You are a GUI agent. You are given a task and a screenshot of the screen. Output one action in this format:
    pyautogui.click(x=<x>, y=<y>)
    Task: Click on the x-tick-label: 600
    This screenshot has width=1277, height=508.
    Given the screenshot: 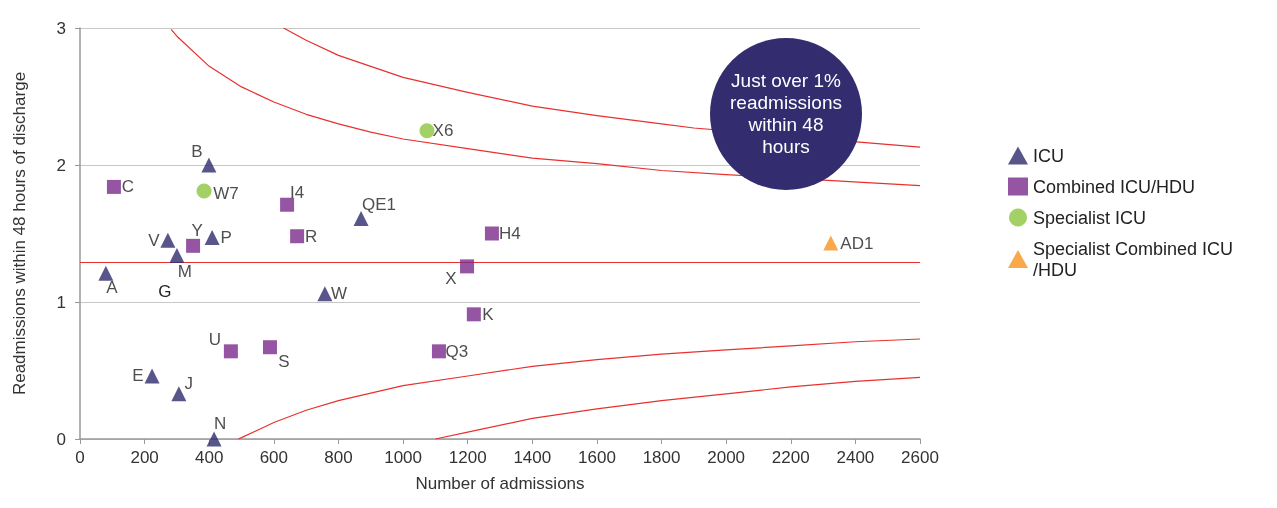 What is the action you would take?
    pyautogui.click(x=274, y=457)
    